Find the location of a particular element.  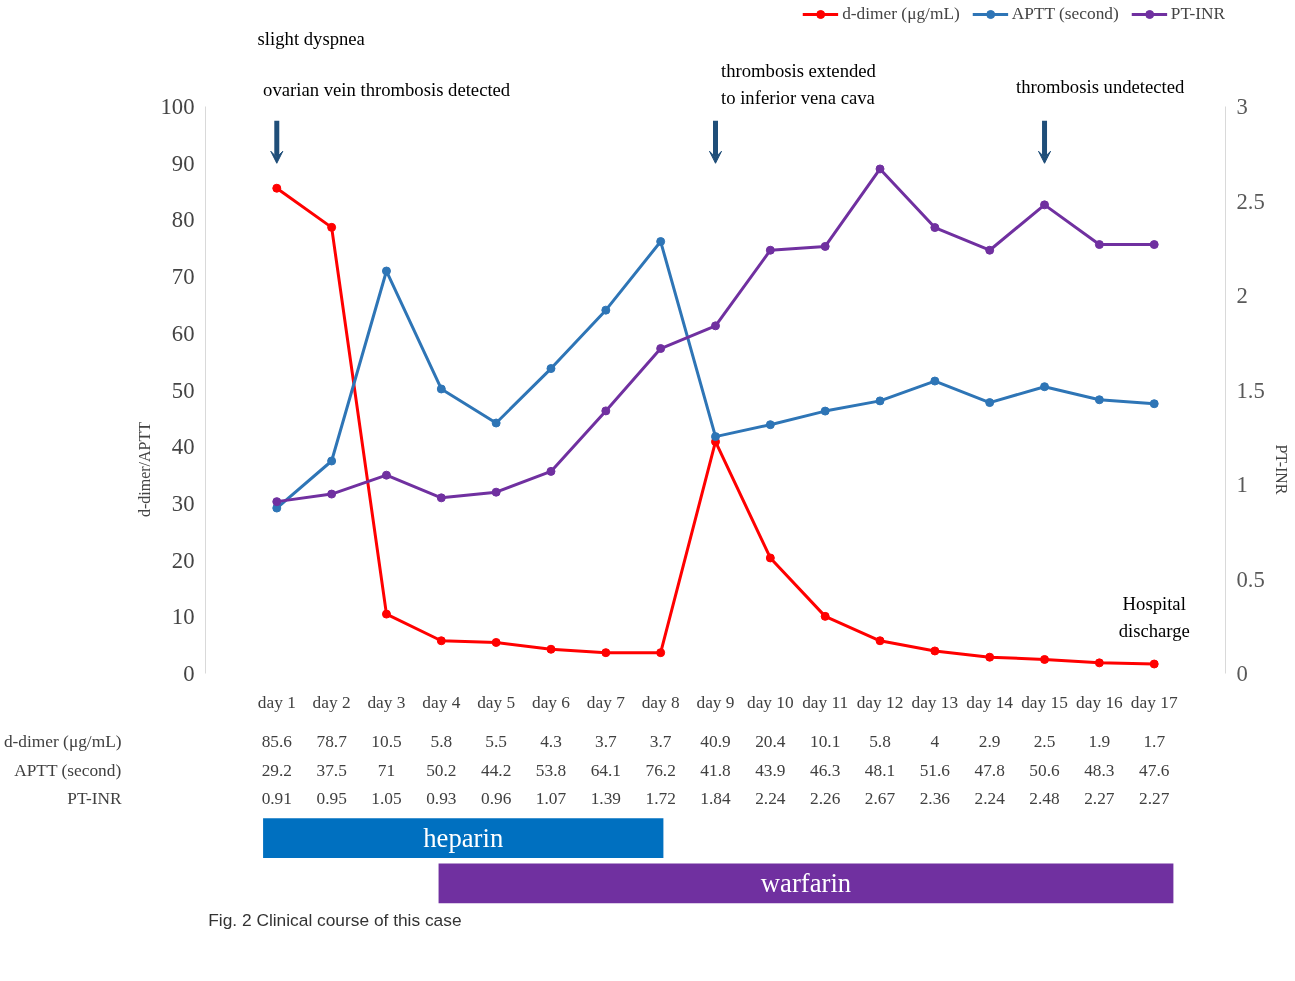

data-label: 76.2 is located at coordinates (660, 770).